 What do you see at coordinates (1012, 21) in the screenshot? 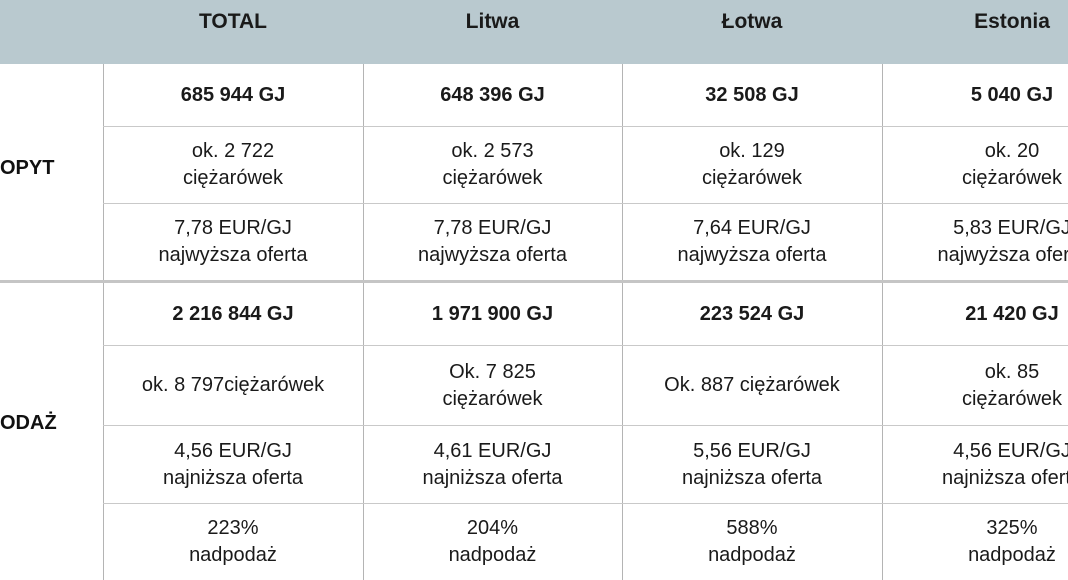
I see `column-header-estonia: Estonia` at bounding box center [1012, 21].